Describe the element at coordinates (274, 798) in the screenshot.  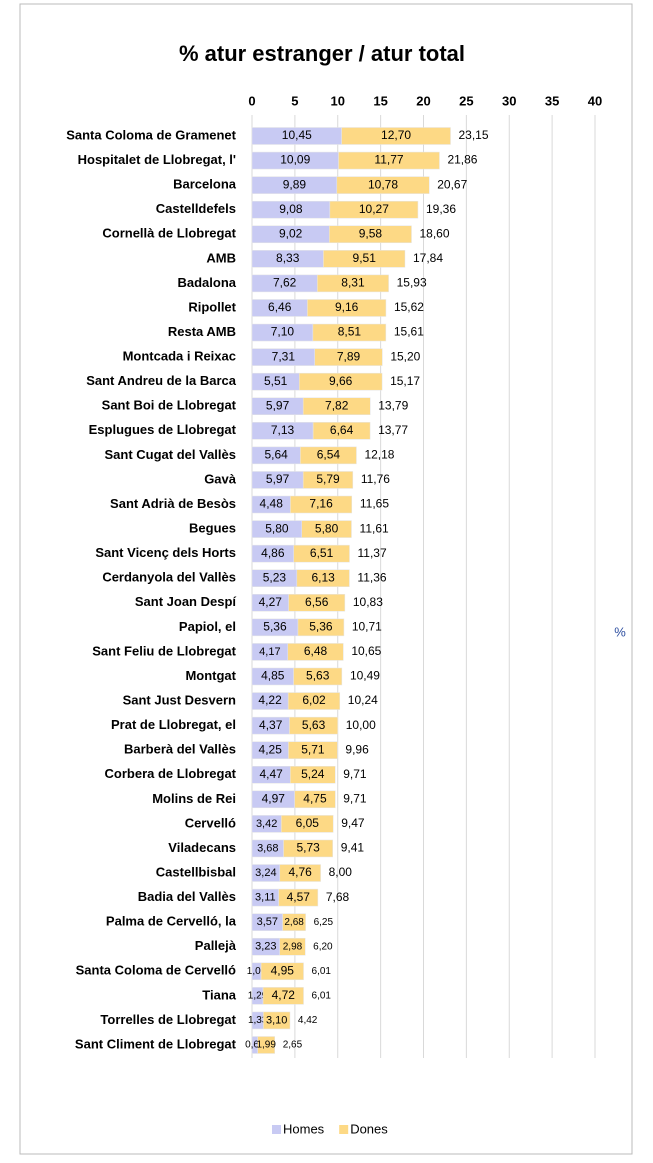
I see `data-label: 4,97` at that location.